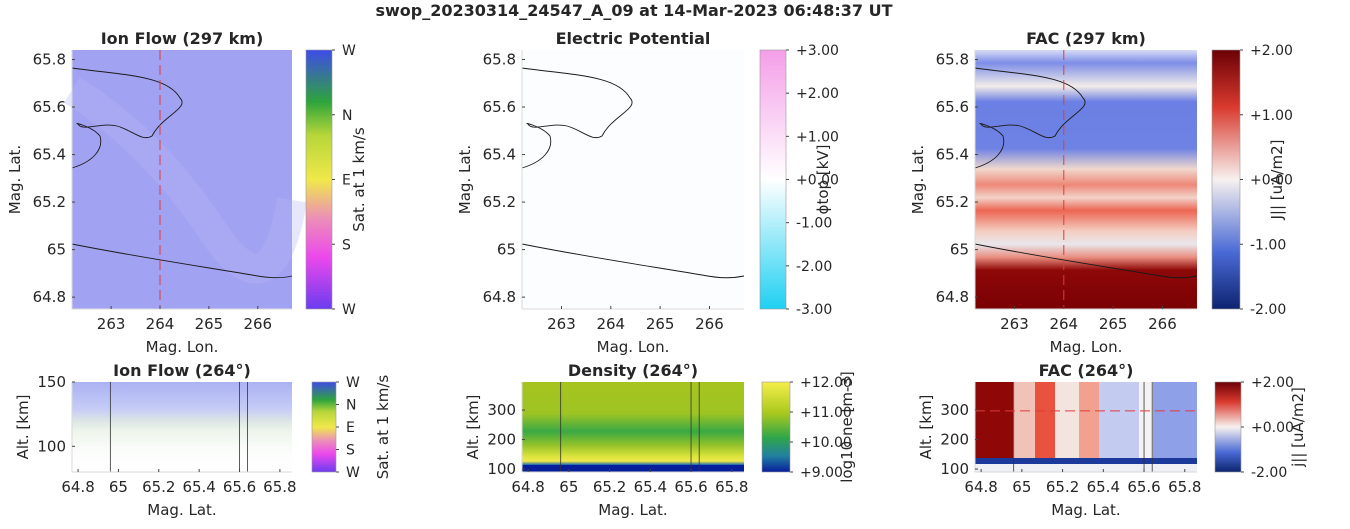  I want to click on panel-title: FAC (297 km), so click(1086, 38).